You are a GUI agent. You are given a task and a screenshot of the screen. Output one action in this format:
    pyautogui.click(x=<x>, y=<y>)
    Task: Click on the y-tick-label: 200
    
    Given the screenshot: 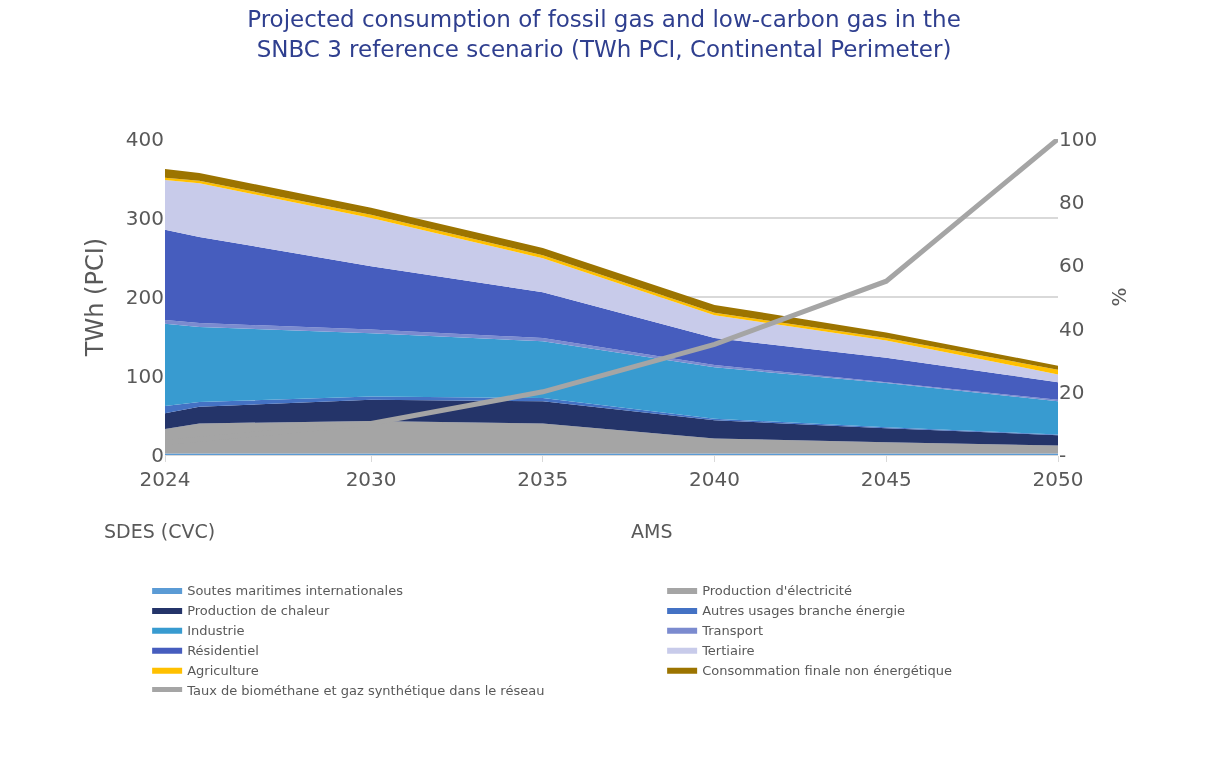 What is the action you would take?
    pyautogui.click(x=144, y=297)
    